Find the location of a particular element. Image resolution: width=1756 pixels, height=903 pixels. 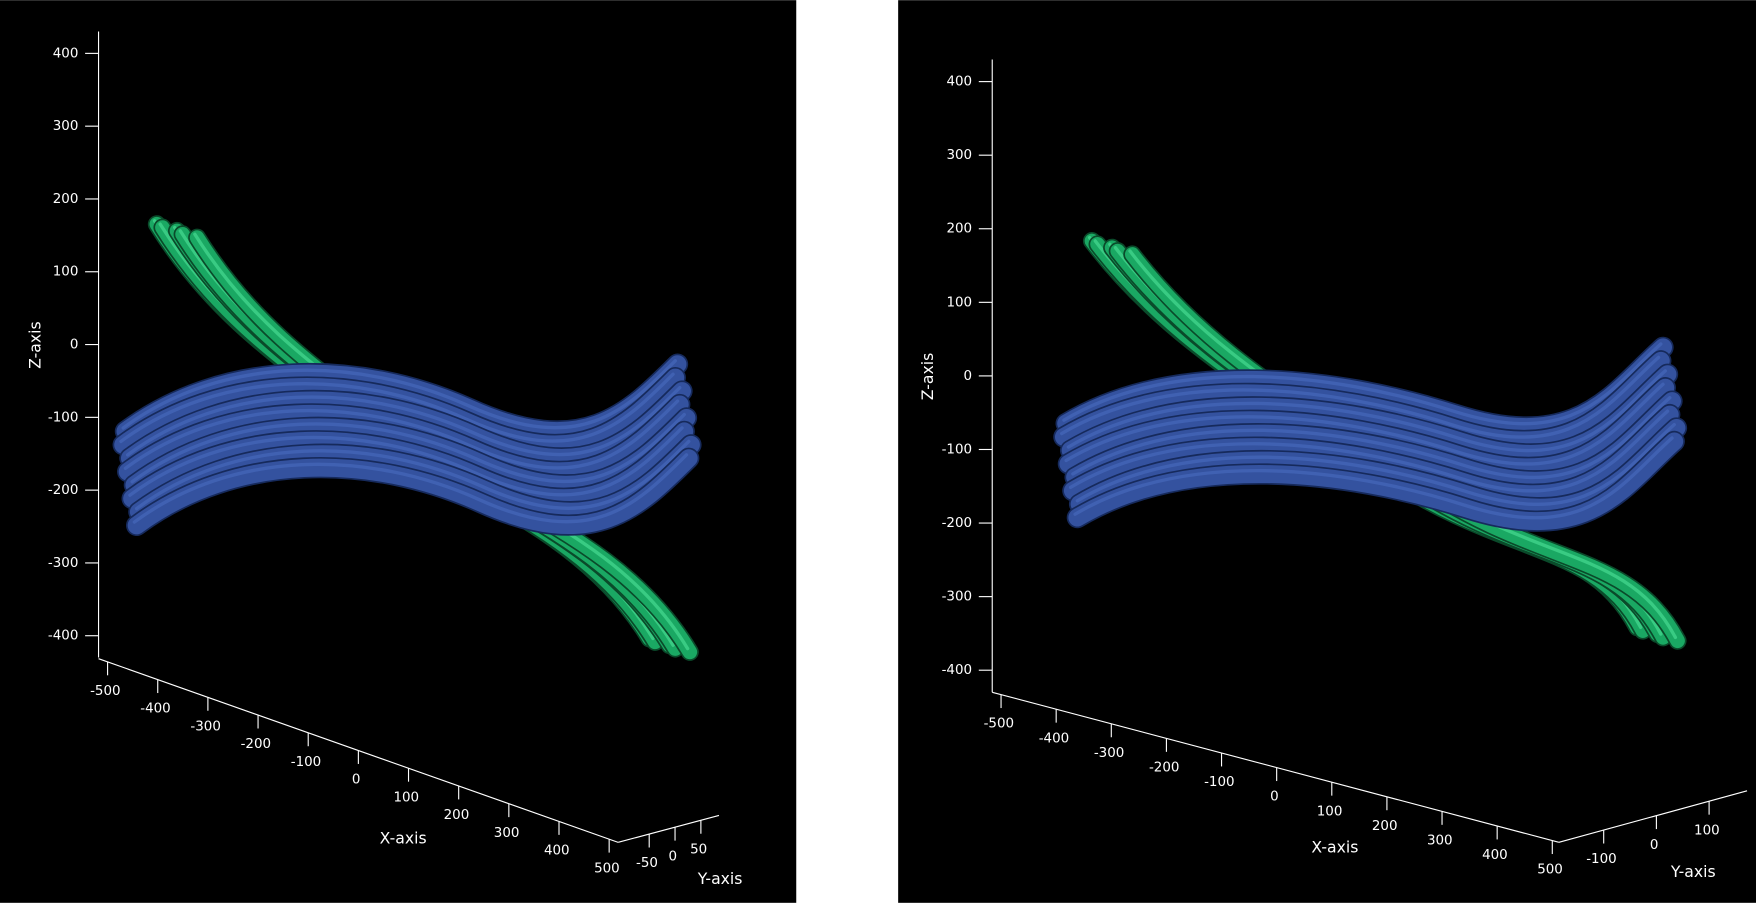

y-tick-label: 50 is located at coordinates (698, 849).